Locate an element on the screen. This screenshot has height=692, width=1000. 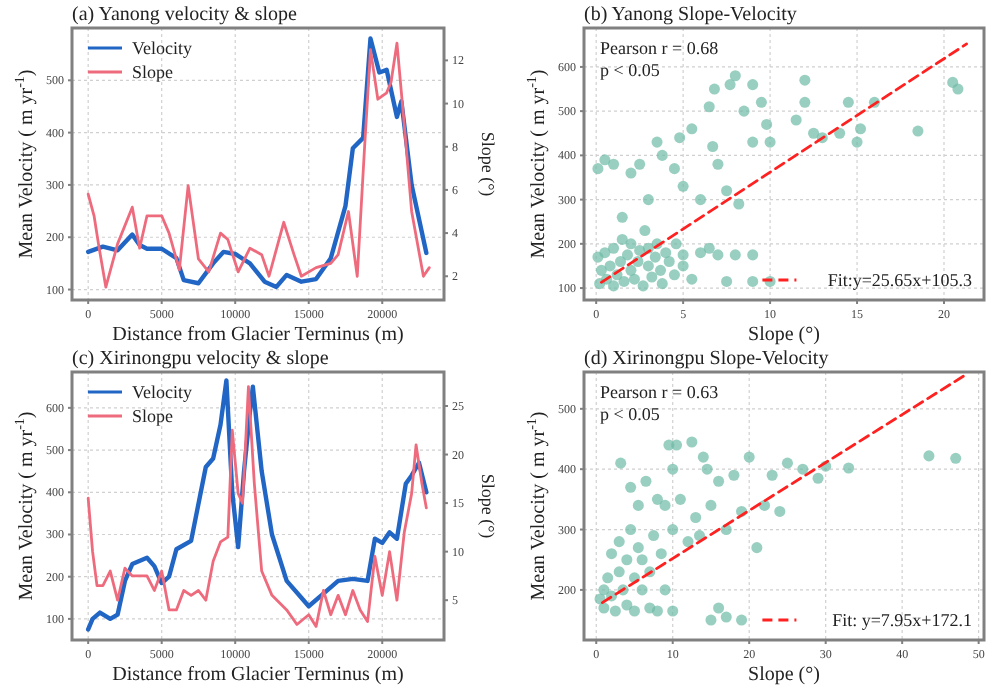
chart-title: (b) Yanong Slope-Velocity is located at coordinates (690, 15).